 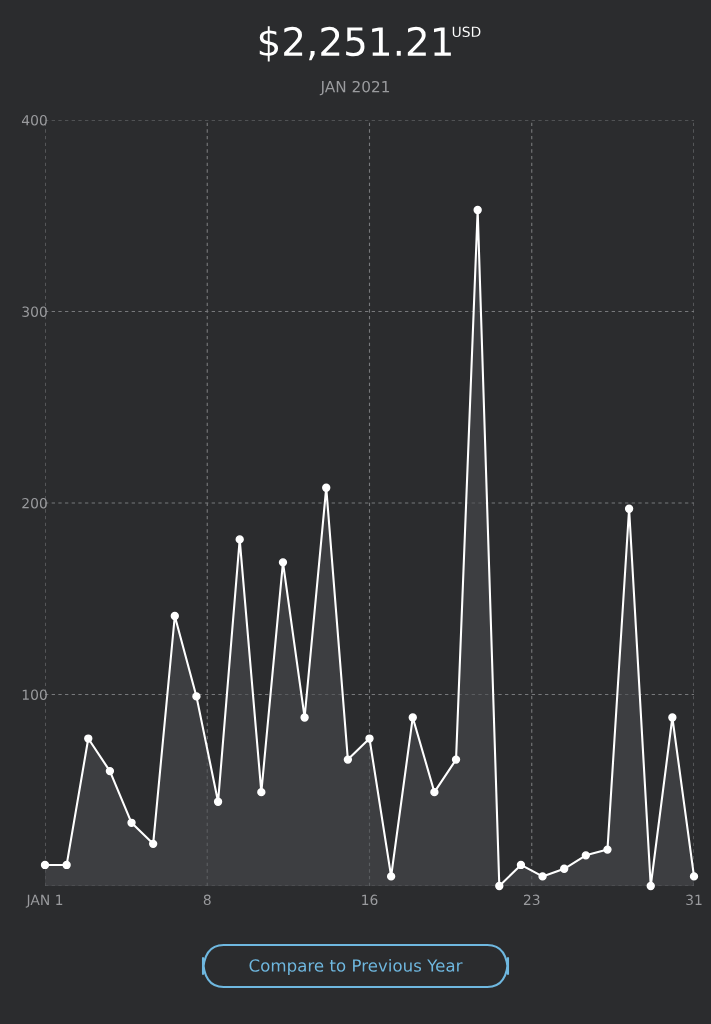 I want to click on y-tick-label: 400, so click(x=34, y=120).